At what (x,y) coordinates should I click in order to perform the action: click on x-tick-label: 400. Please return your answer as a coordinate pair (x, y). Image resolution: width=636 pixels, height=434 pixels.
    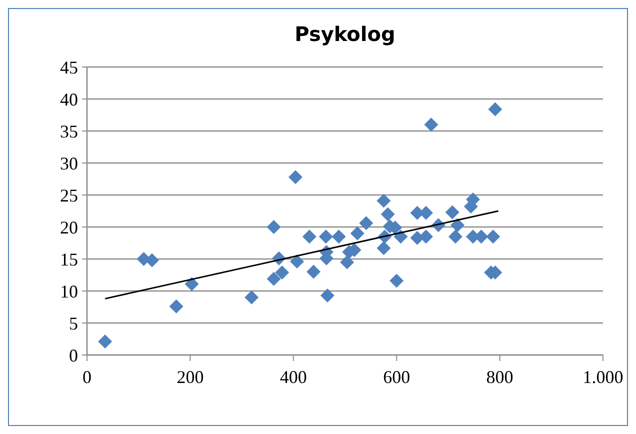
    Looking at the image, I should click on (293, 377).